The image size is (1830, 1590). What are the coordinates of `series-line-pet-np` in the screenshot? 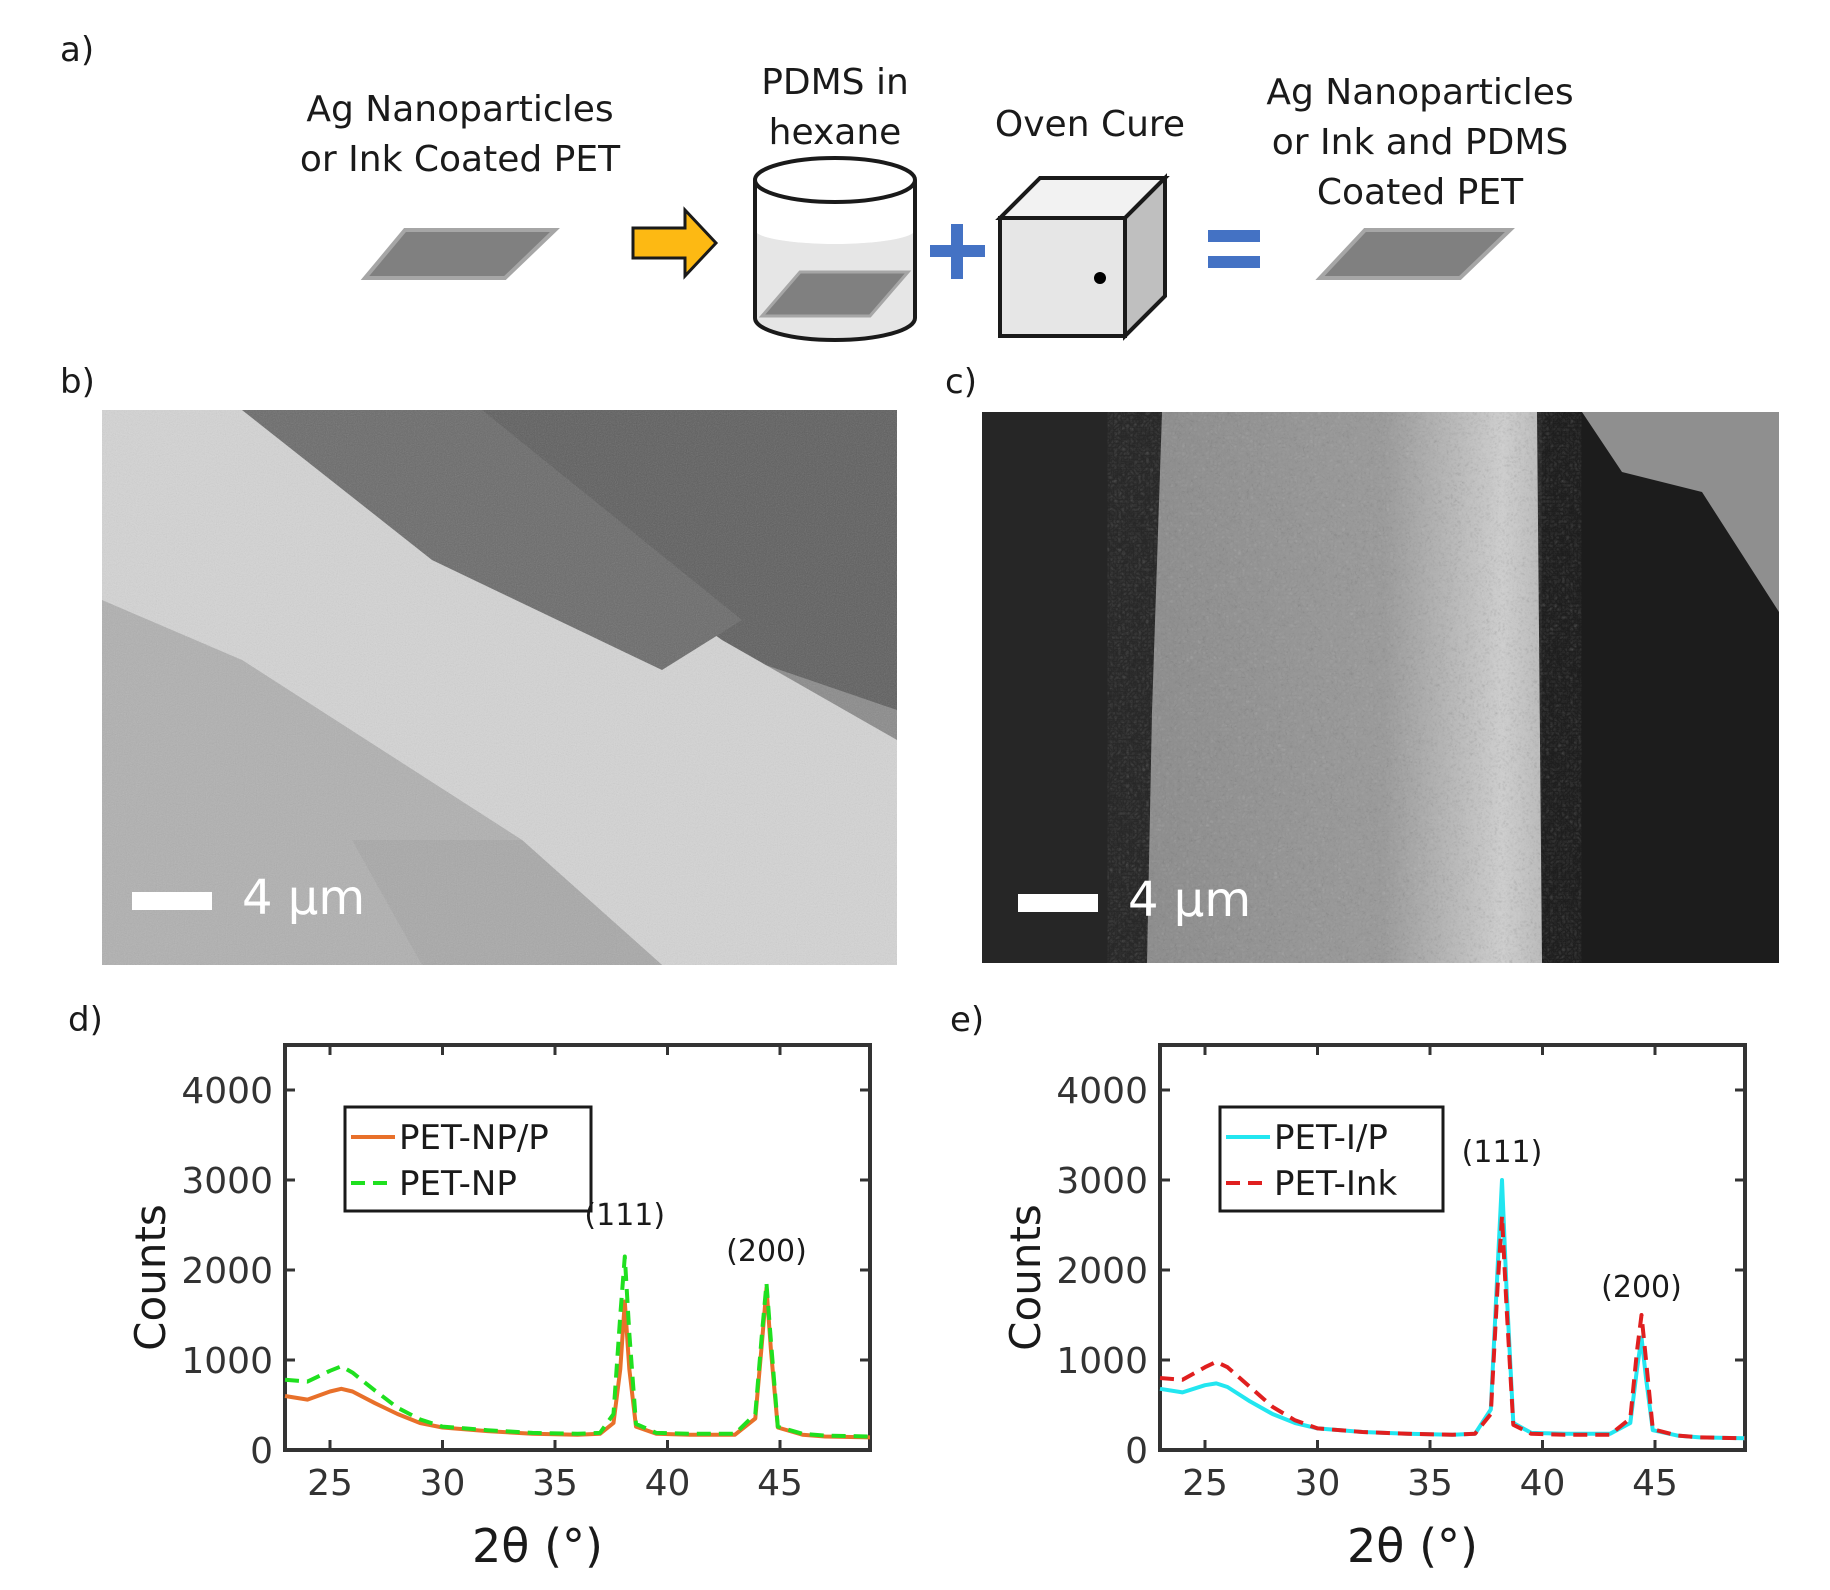 It's located at (577, 1346).